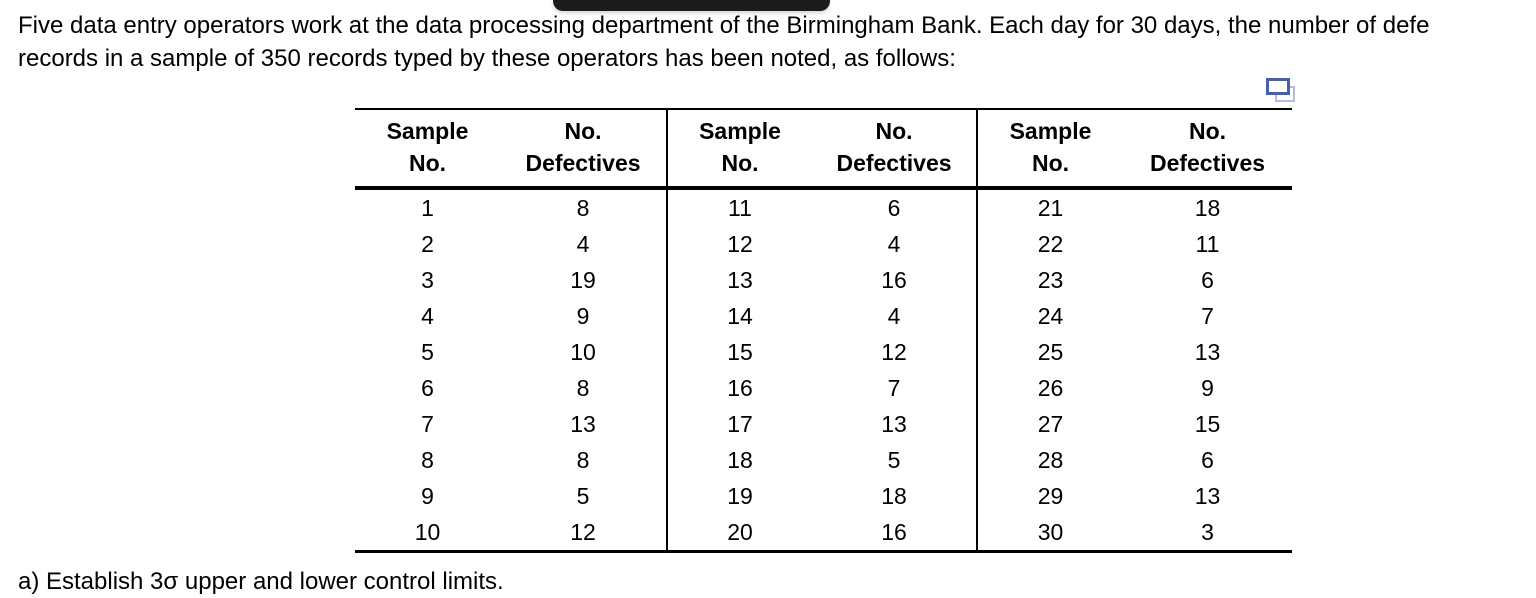 This screenshot has width=1536, height=598. What do you see at coordinates (1207, 531) in the screenshot?
I see `cell-defectives: 3` at bounding box center [1207, 531].